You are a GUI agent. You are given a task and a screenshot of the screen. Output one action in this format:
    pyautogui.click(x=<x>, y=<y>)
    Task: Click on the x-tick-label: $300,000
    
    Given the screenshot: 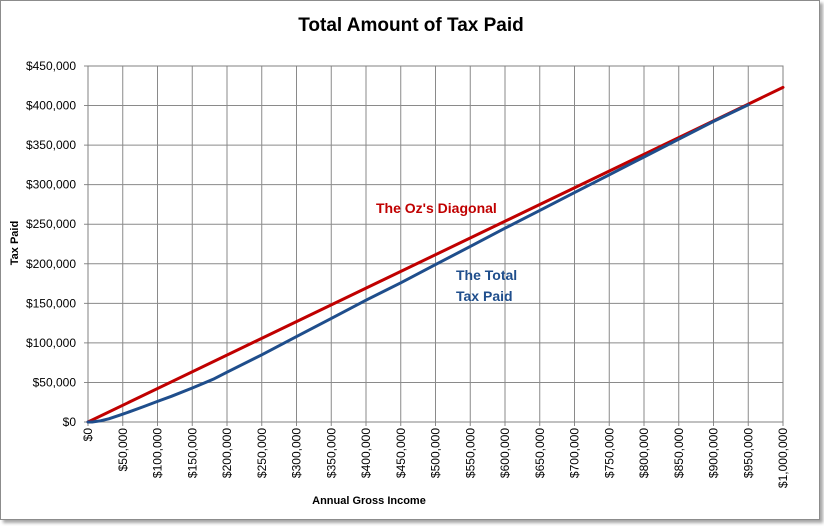 What is the action you would take?
    pyautogui.click(x=297, y=453)
    